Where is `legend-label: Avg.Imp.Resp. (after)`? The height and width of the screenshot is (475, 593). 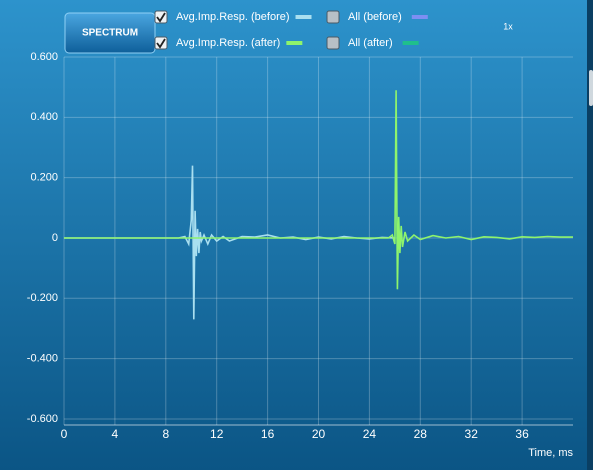 legend-label: Avg.Imp.Resp. (after) is located at coordinates (228, 43).